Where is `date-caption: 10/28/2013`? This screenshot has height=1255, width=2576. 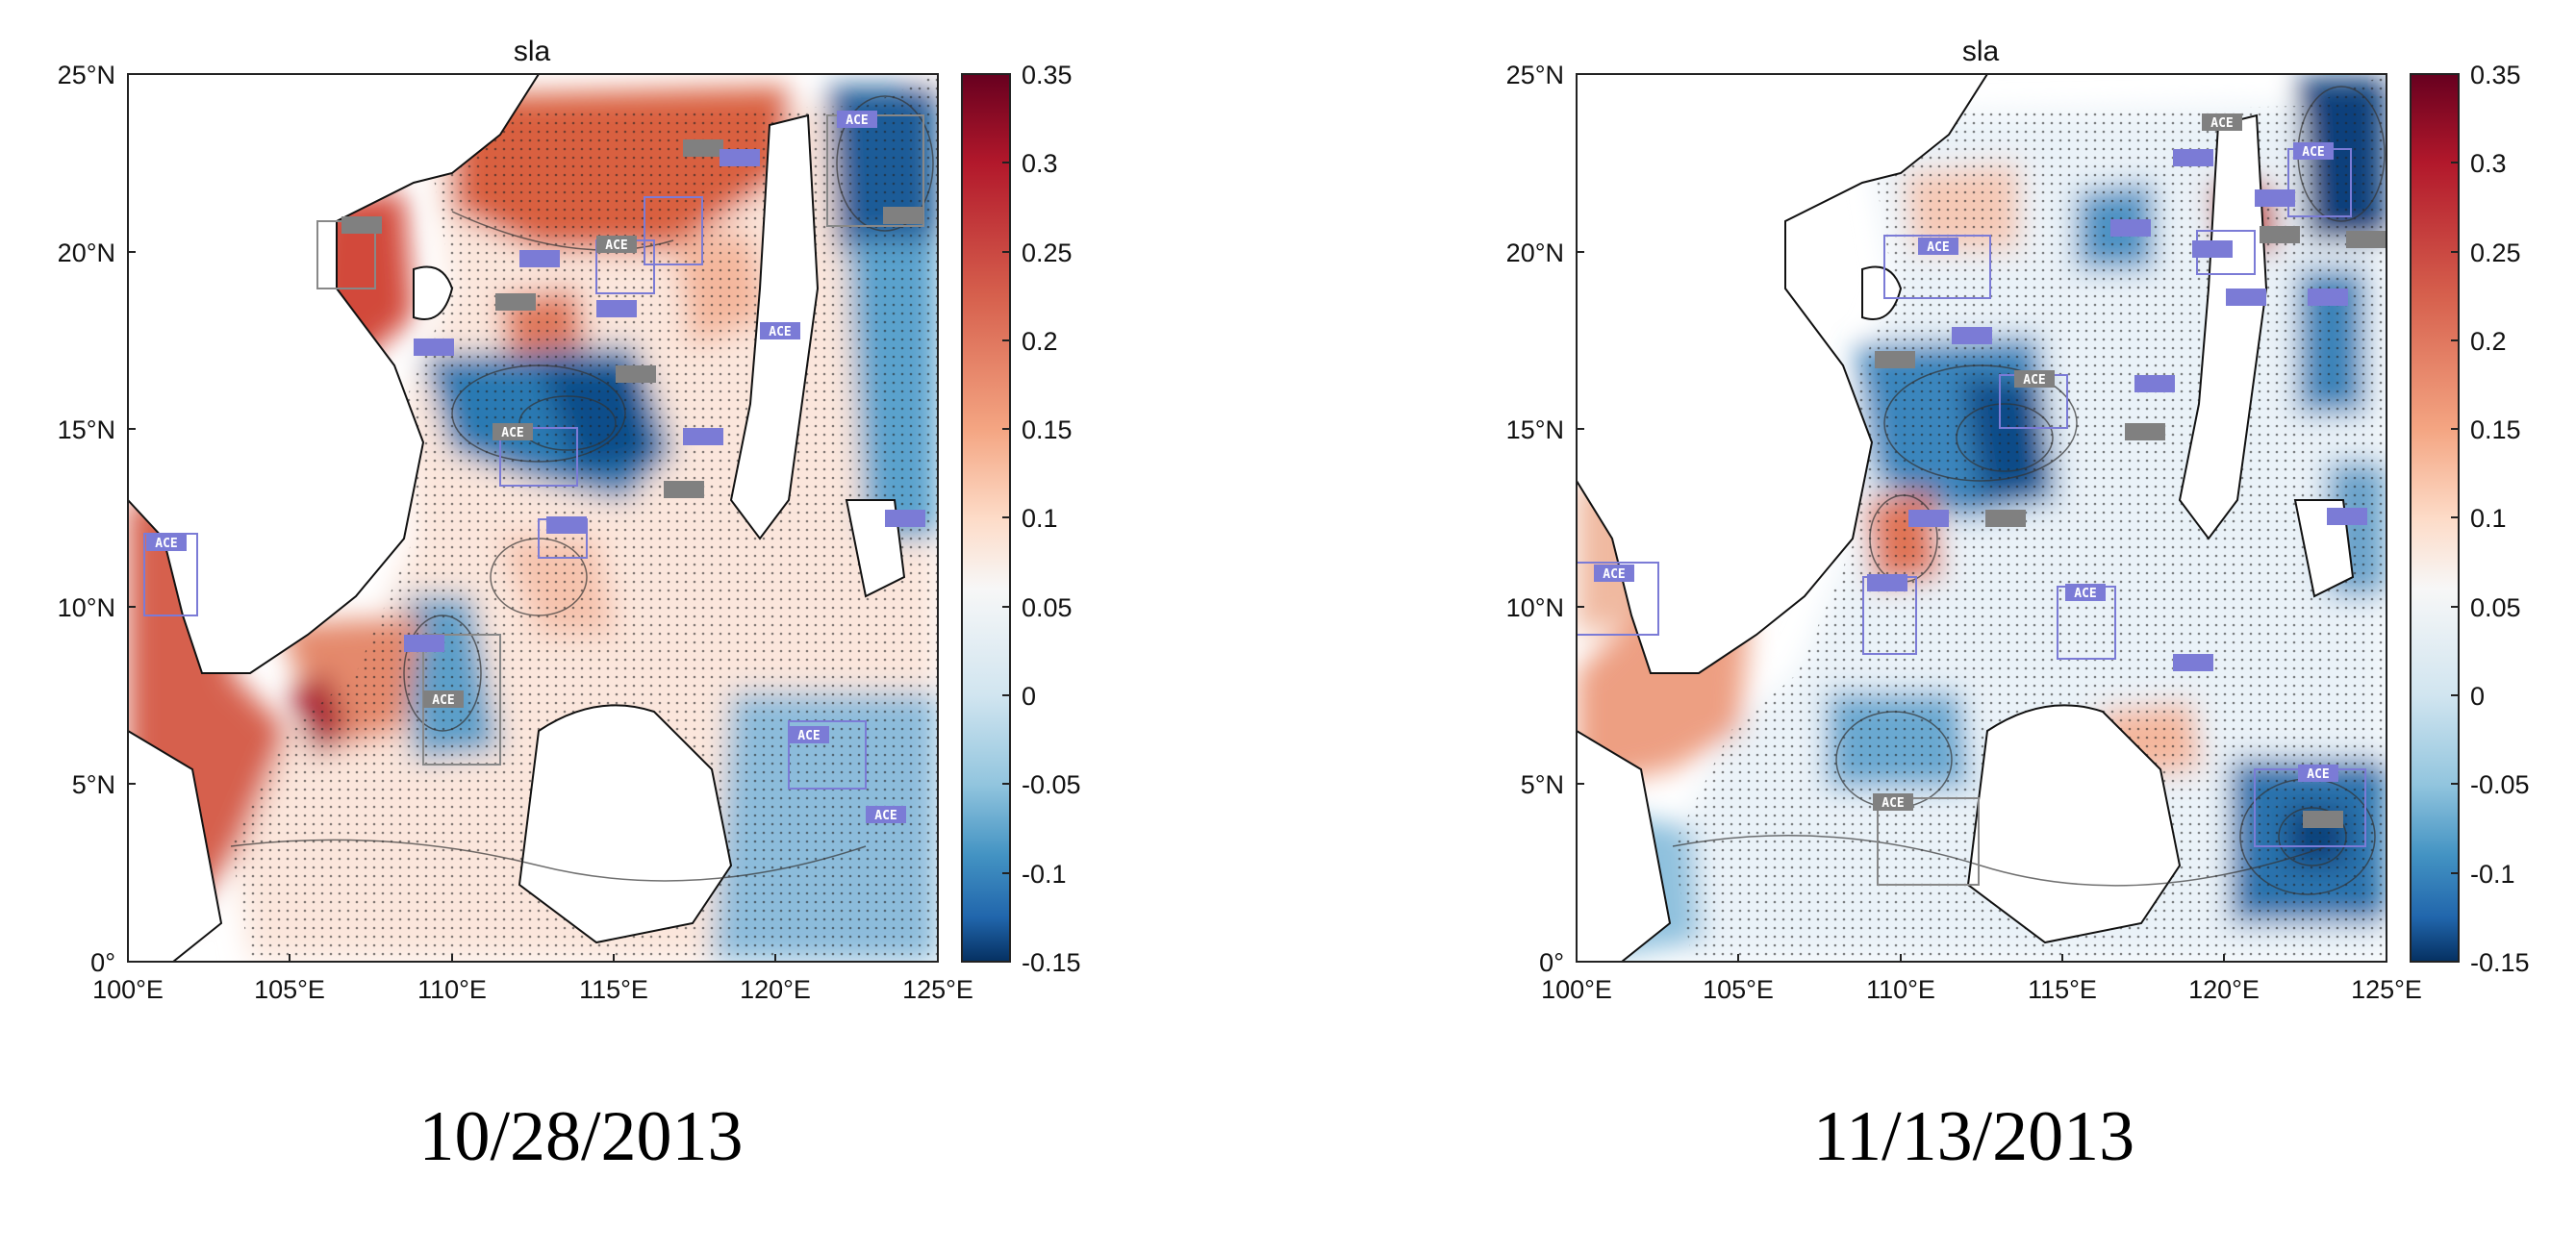 date-caption: 10/28/2013 is located at coordinates (581, 1136).